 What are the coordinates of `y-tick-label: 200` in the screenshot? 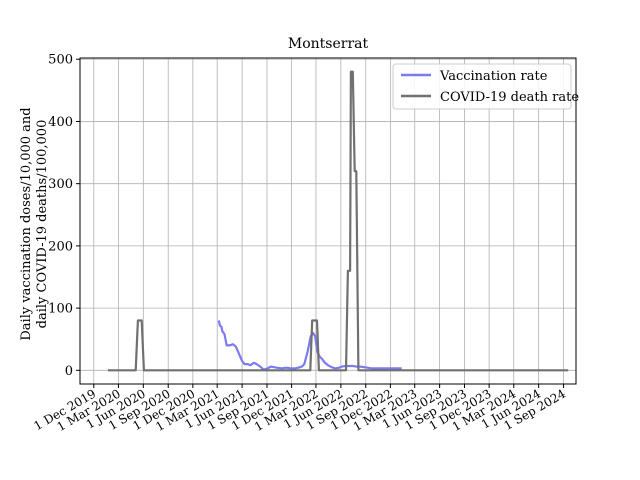 It's located at (60, 246).